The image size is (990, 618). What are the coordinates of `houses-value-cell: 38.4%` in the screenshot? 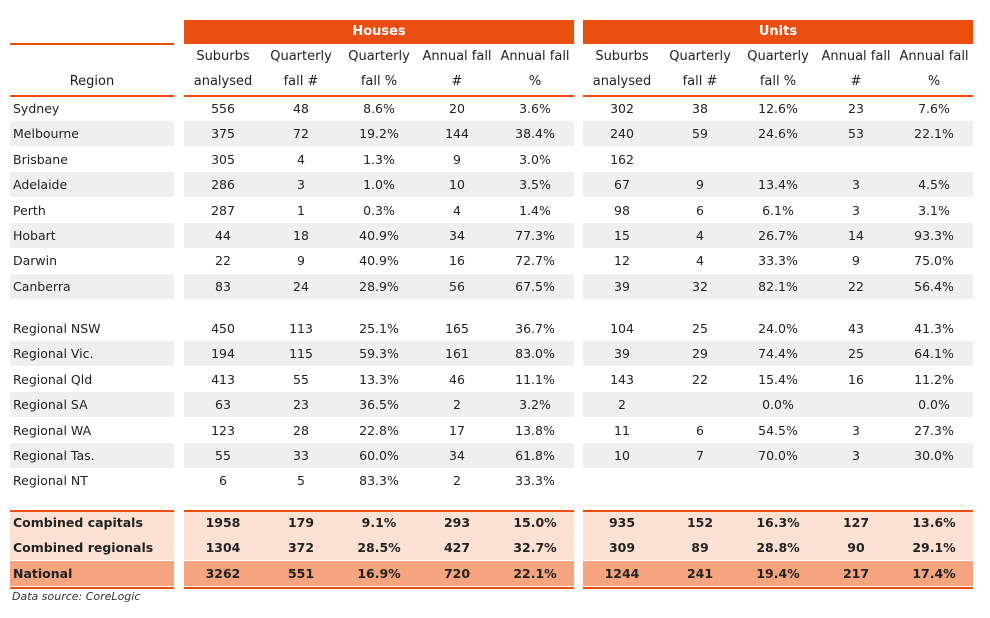 It's located at (535, 134).